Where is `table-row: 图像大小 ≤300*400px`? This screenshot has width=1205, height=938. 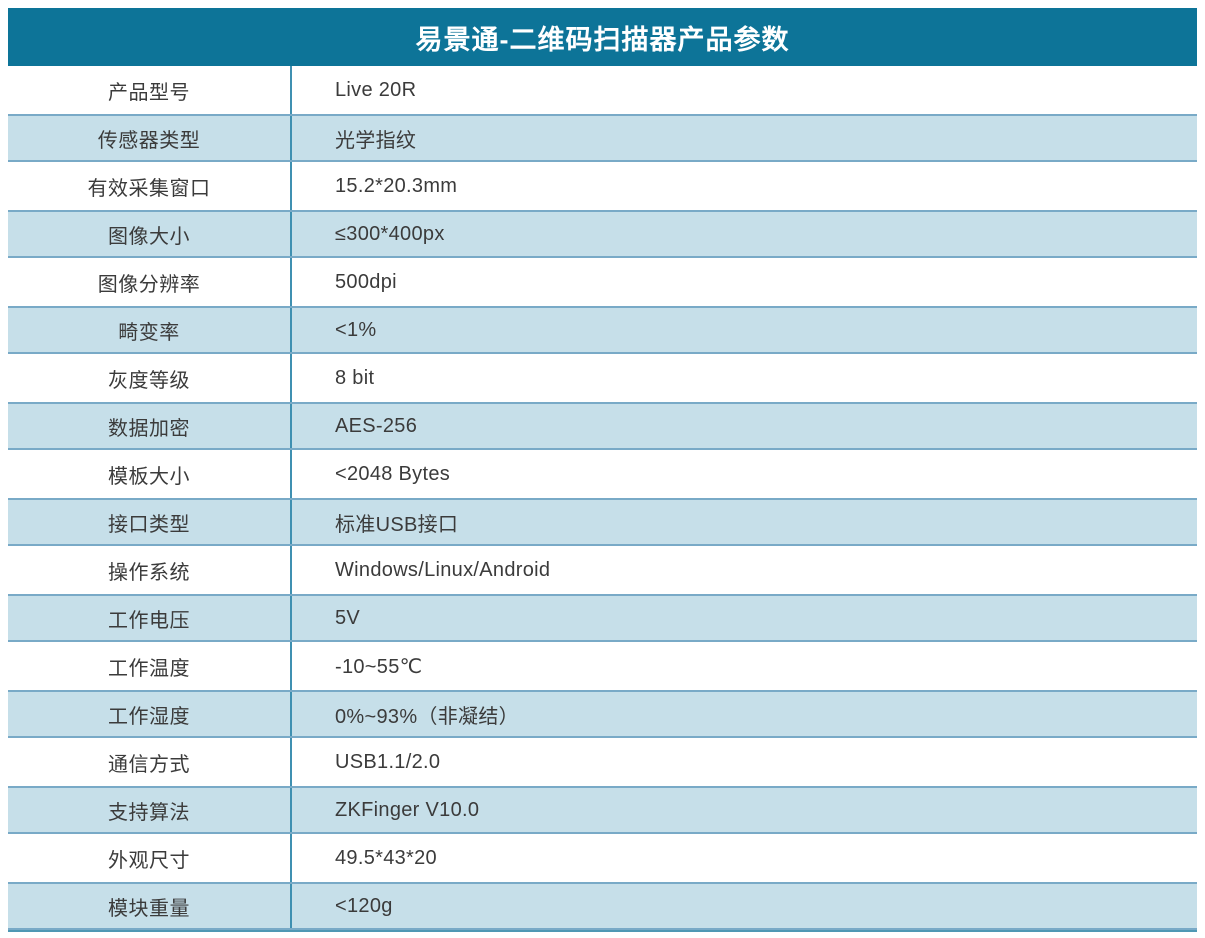 table-row: 图像大小 ≤300*400px is located at coordinates (602, 234).